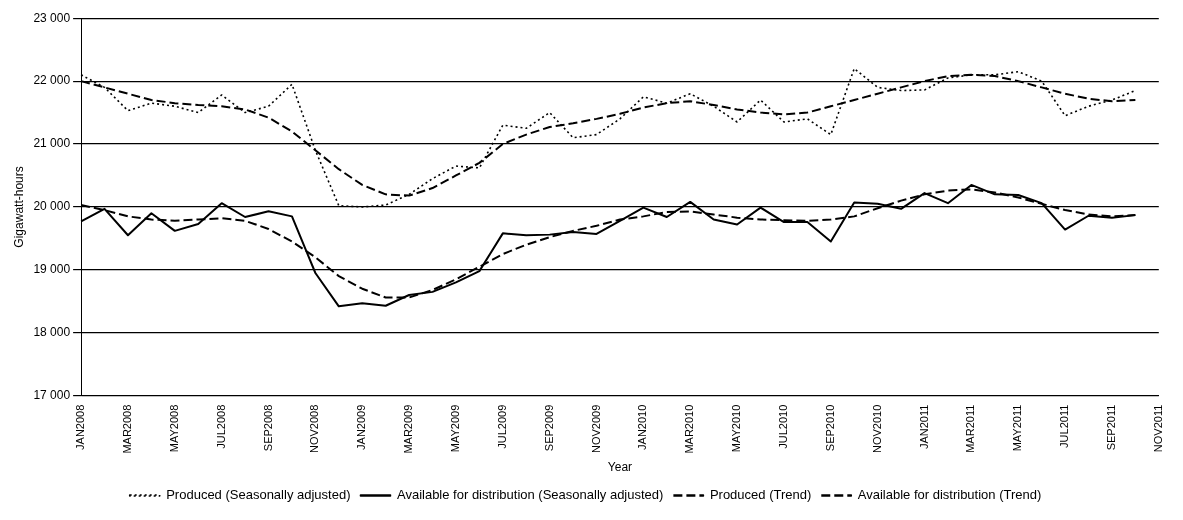 This screenshot has height=520, width=1183. Describe the element at coordinates (548, 428) in the screenshot. I see `x-tick-label: SEP2009` at that location.